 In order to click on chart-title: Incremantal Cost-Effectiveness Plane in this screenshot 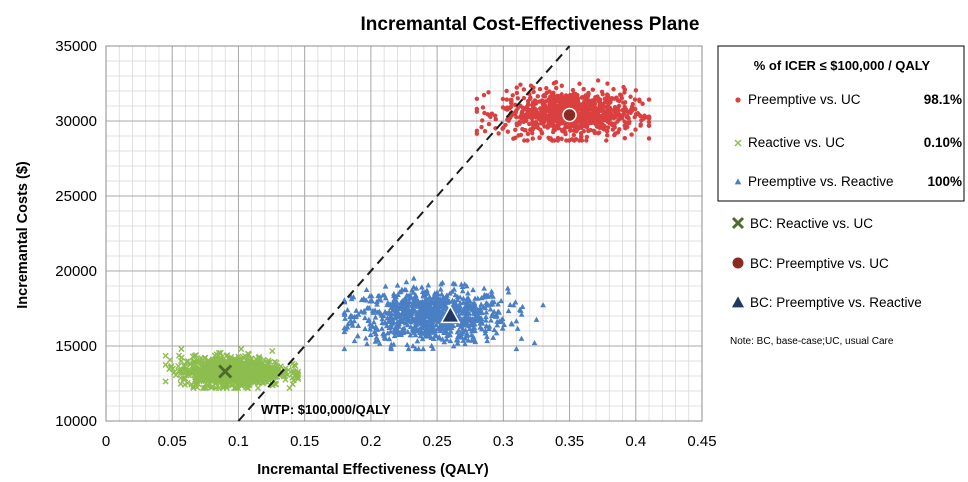, I will do `click(530, 24)`.